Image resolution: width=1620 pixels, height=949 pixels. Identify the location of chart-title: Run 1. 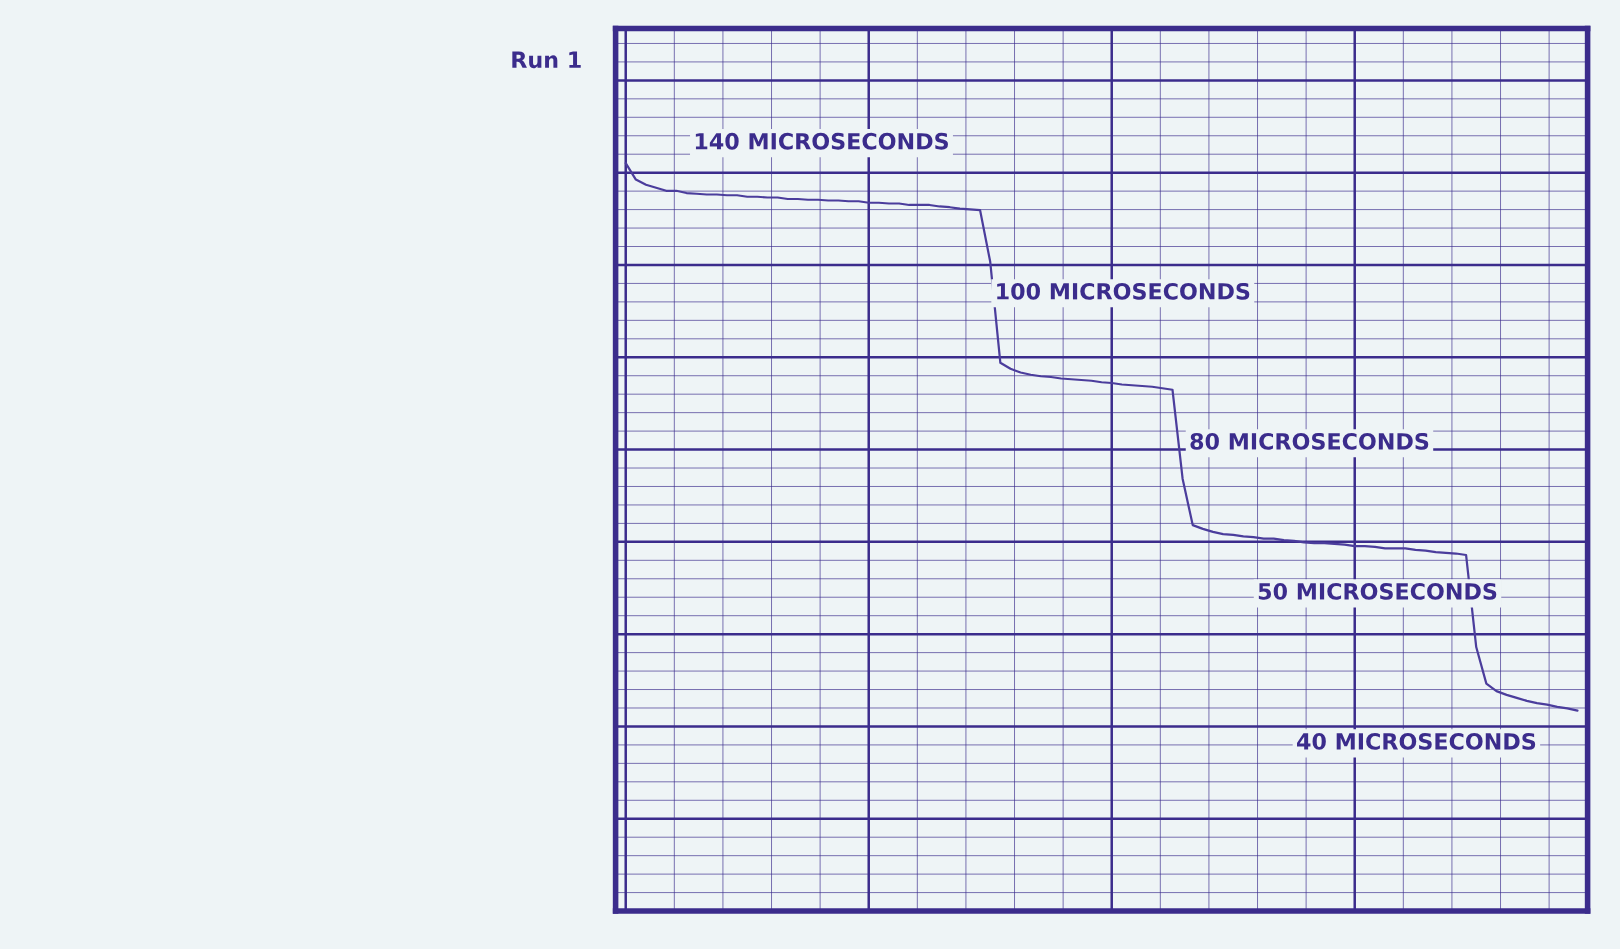
(546, 60).